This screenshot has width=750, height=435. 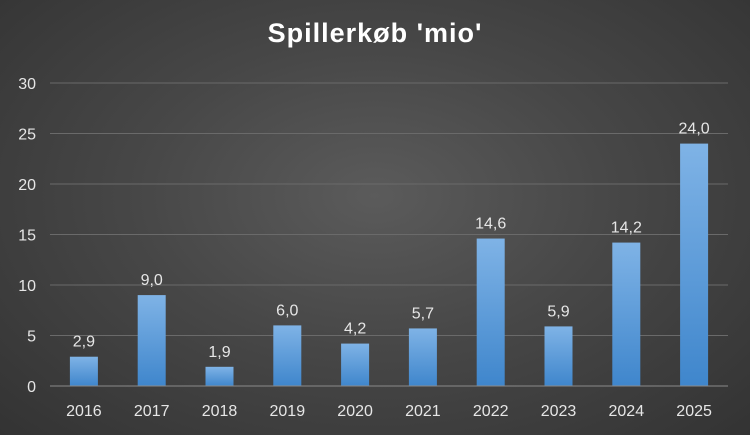 What do you see at coordinates (287, 310) in the screenshot?
I see `data-label-2019: 6,0` at bounding box center [287, 310].